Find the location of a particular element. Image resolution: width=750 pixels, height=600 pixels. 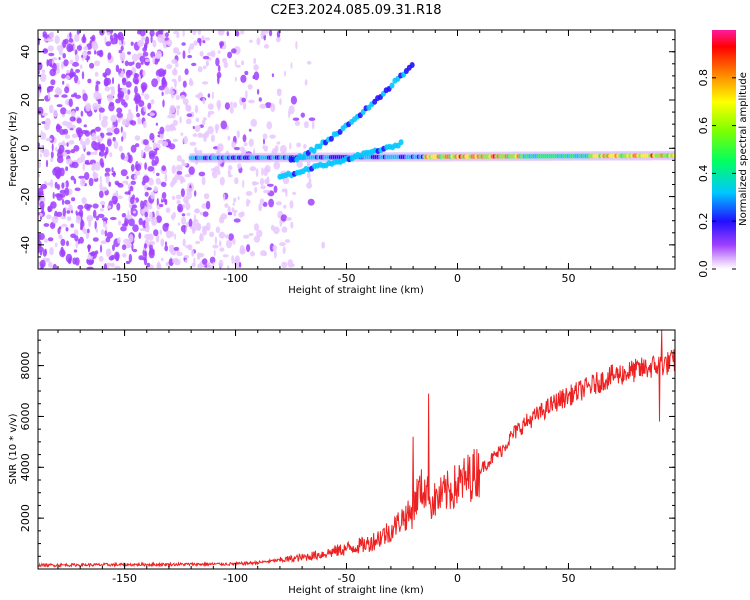

y-tick-label: 2000 is located at coordinates (25, 518).